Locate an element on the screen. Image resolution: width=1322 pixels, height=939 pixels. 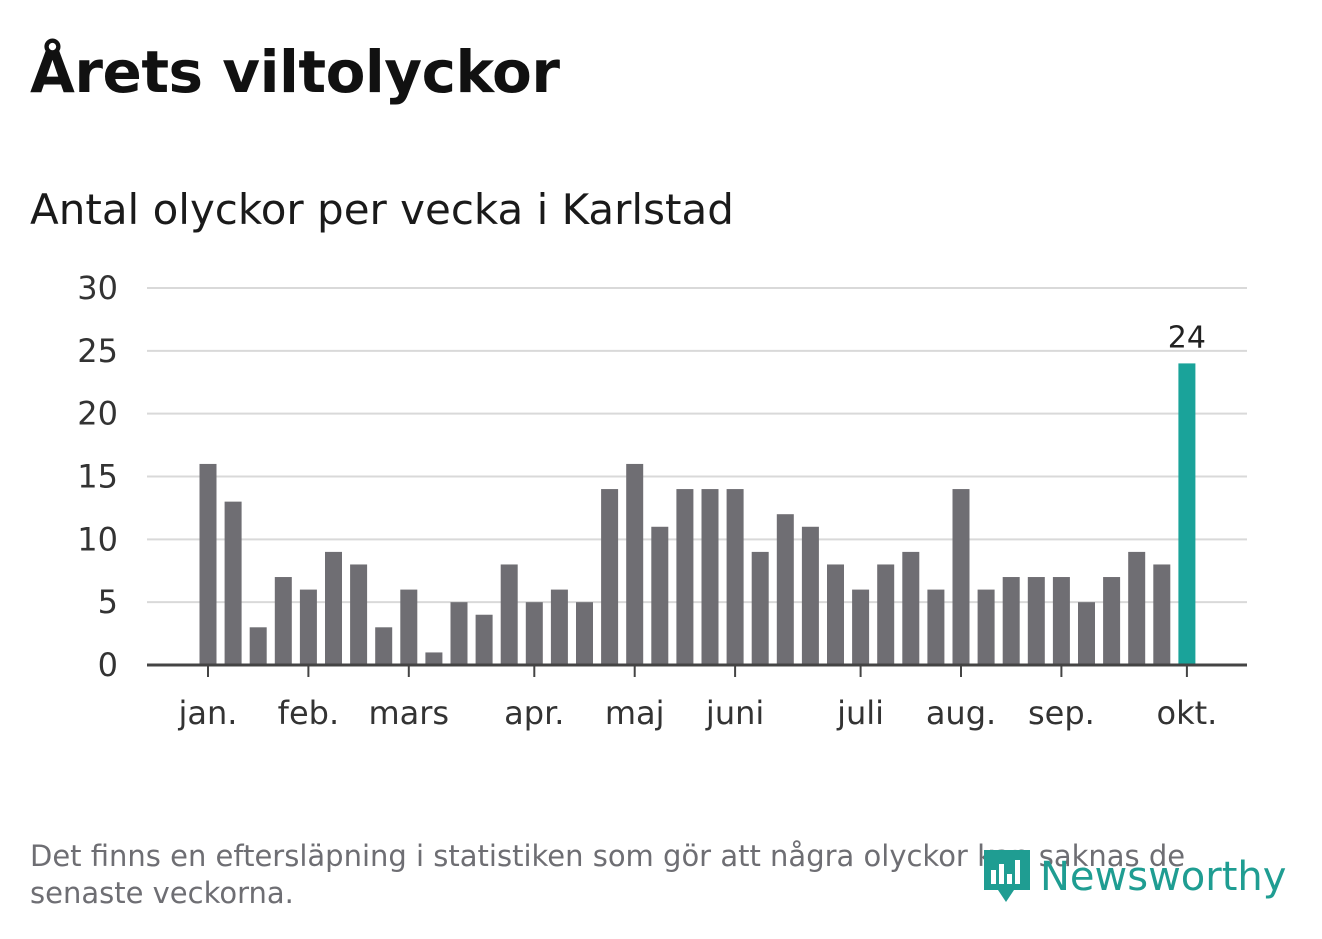
x-tick-label: maj is located at coordinates (635, 713).